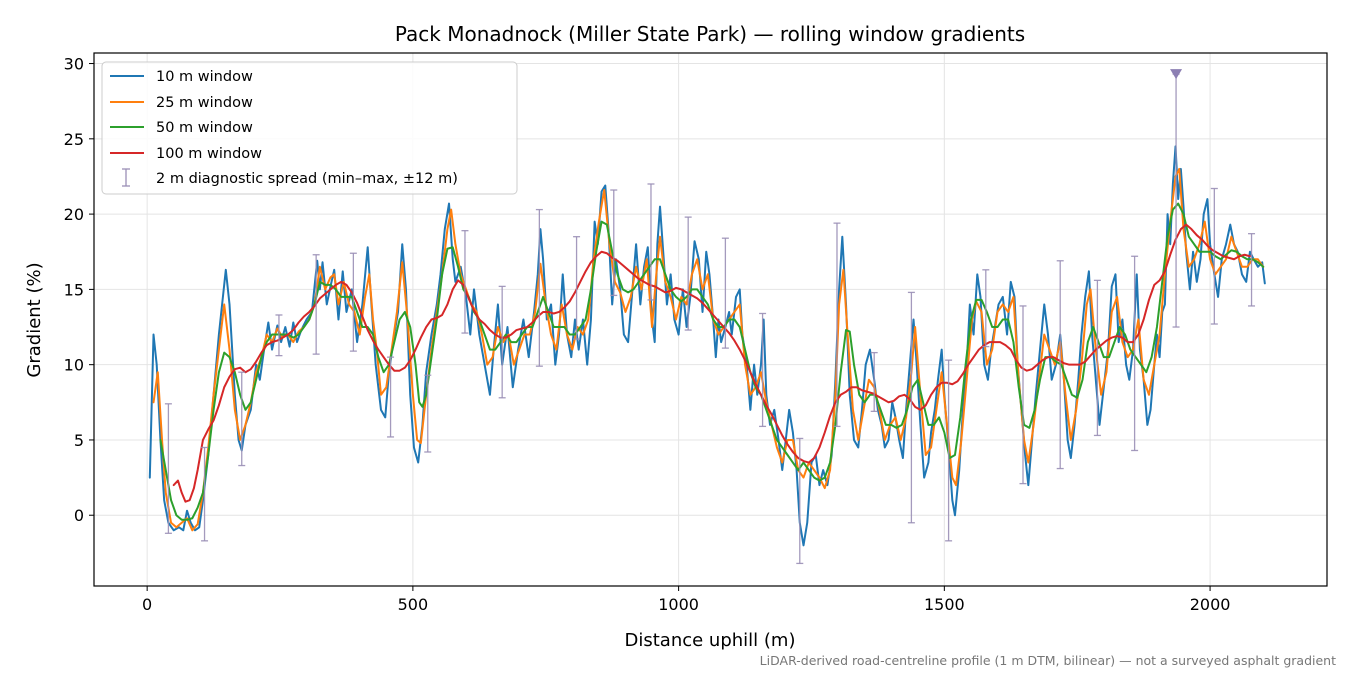  I want to click on y-tick-label: 30, so click(74, 64).